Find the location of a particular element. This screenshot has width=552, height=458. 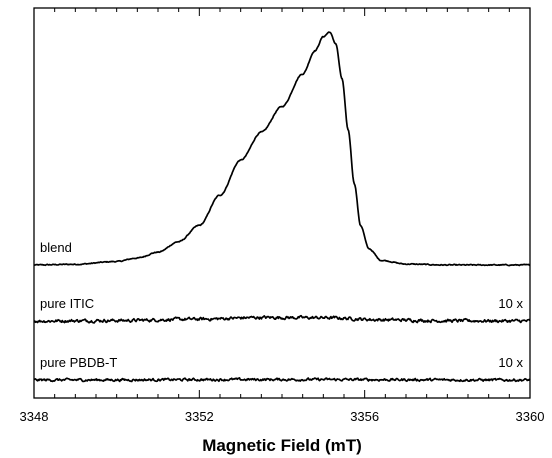

x-tick-label: 3352 is located at coordinates (199, 416).